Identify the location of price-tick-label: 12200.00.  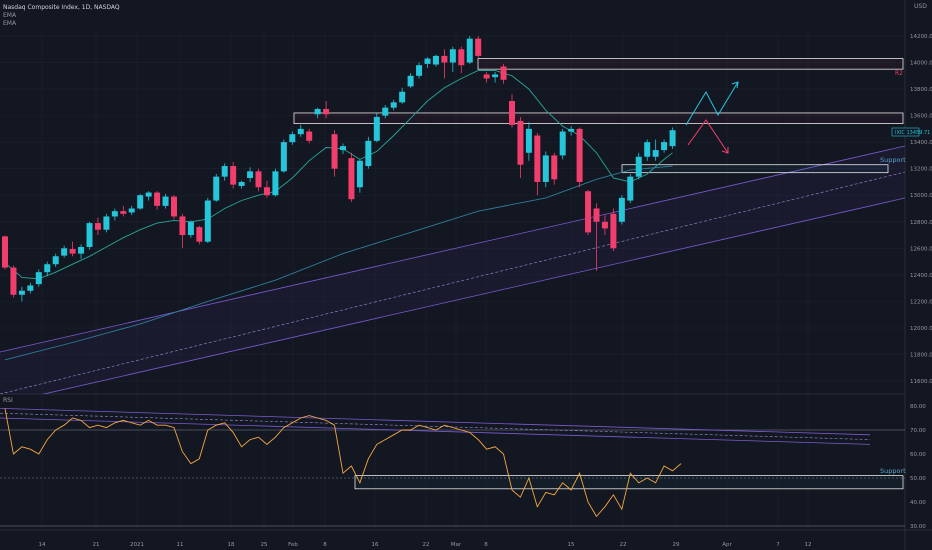
(921, 302).